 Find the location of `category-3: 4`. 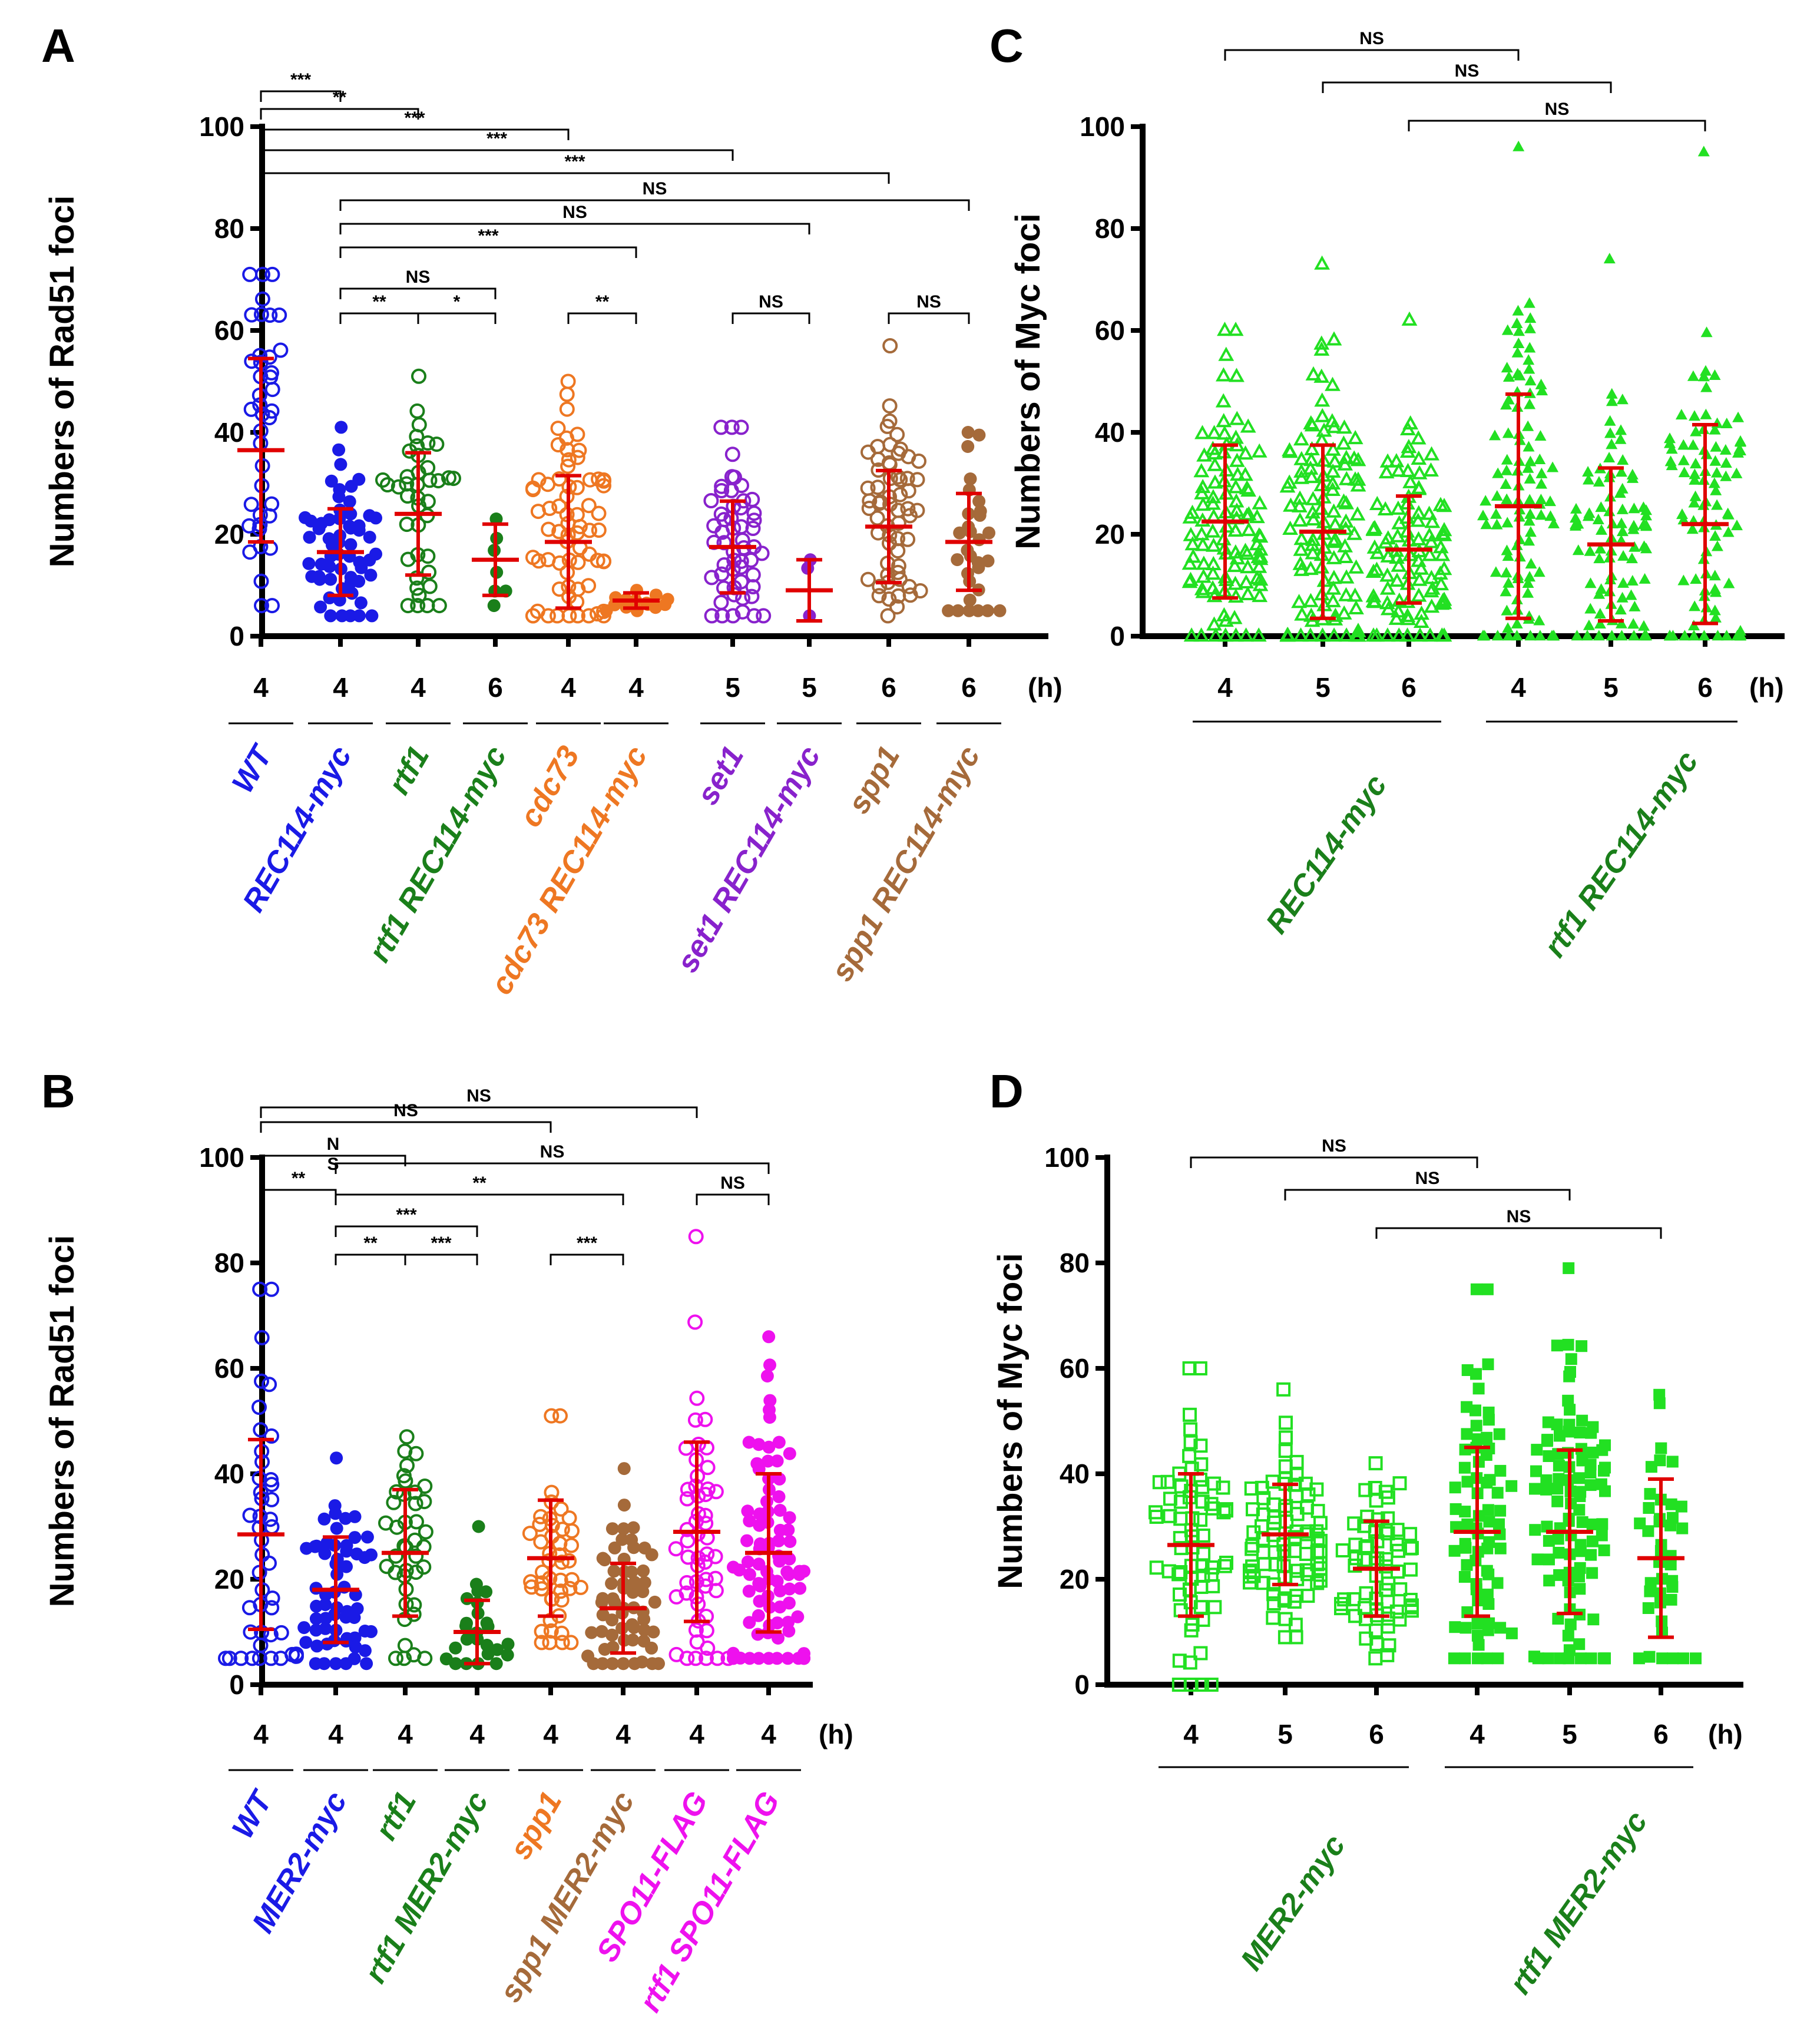

category-3: 4 is located at coordinates (1483, 1516).